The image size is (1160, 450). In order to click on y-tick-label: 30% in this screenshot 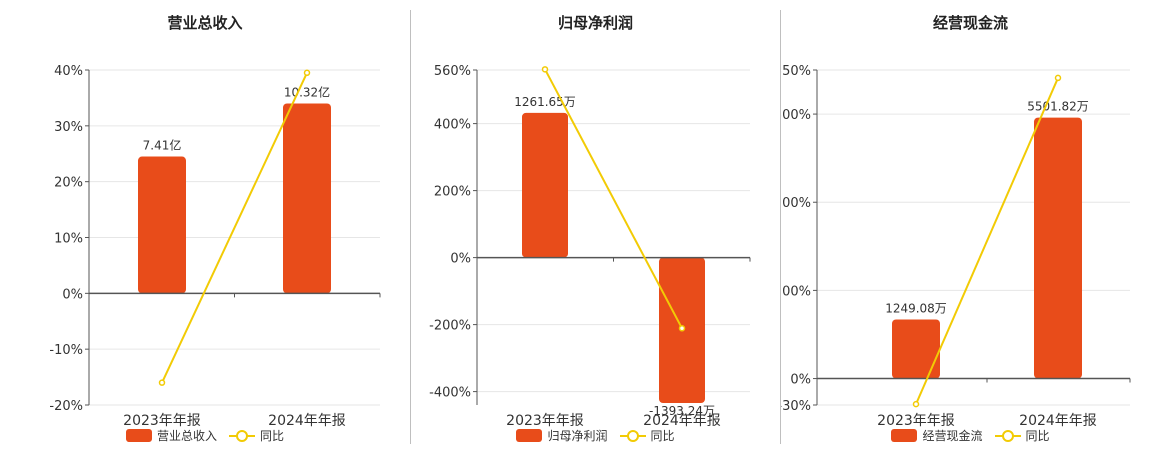, I will do `click(68, 127)`.